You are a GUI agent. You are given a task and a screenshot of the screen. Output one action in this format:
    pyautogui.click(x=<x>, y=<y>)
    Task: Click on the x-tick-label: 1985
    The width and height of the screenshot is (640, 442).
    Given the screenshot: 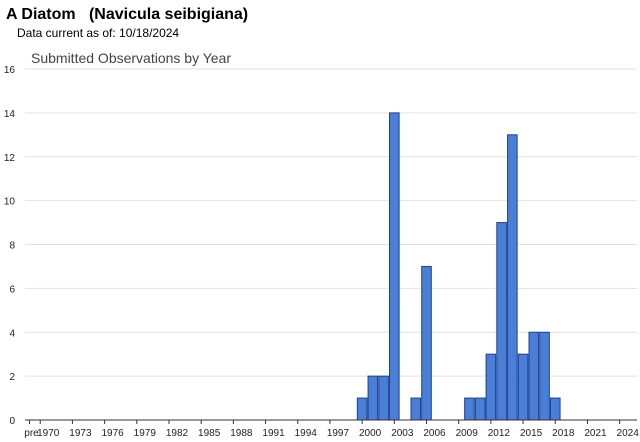 What is the action you would take?
    pyautogui.click(x=209, y=433)
    